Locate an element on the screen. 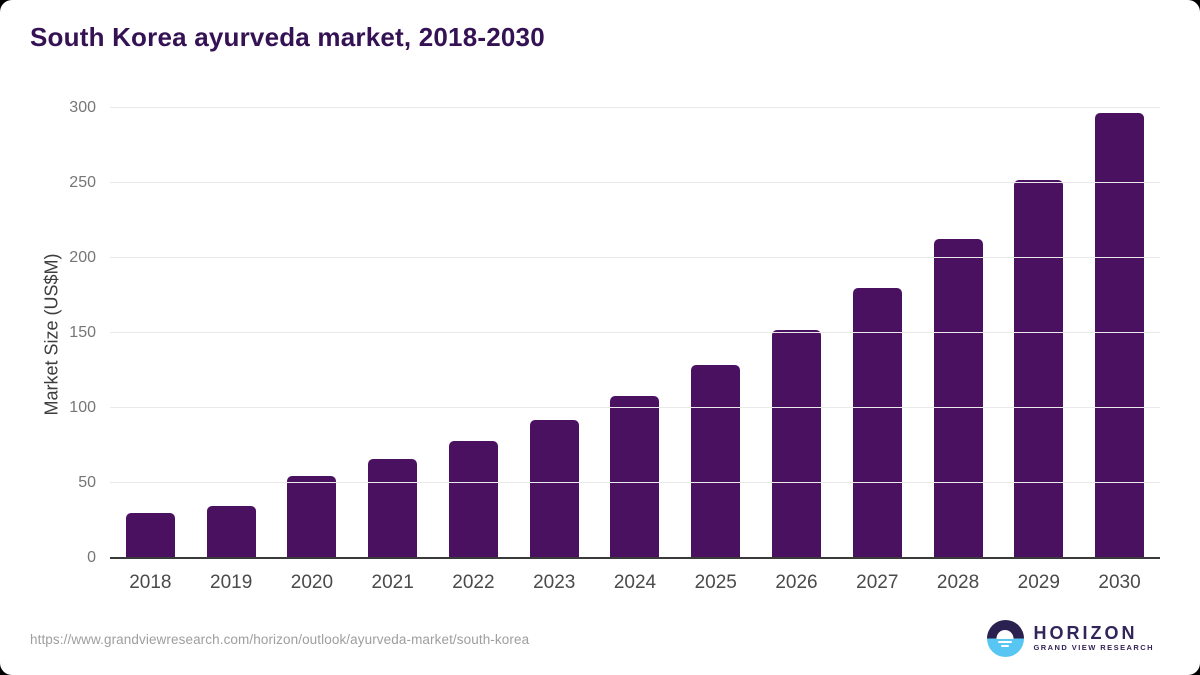 This screenshot has width=1200, height=675. bar-slot-2019 is located at coordinates (231, 333).